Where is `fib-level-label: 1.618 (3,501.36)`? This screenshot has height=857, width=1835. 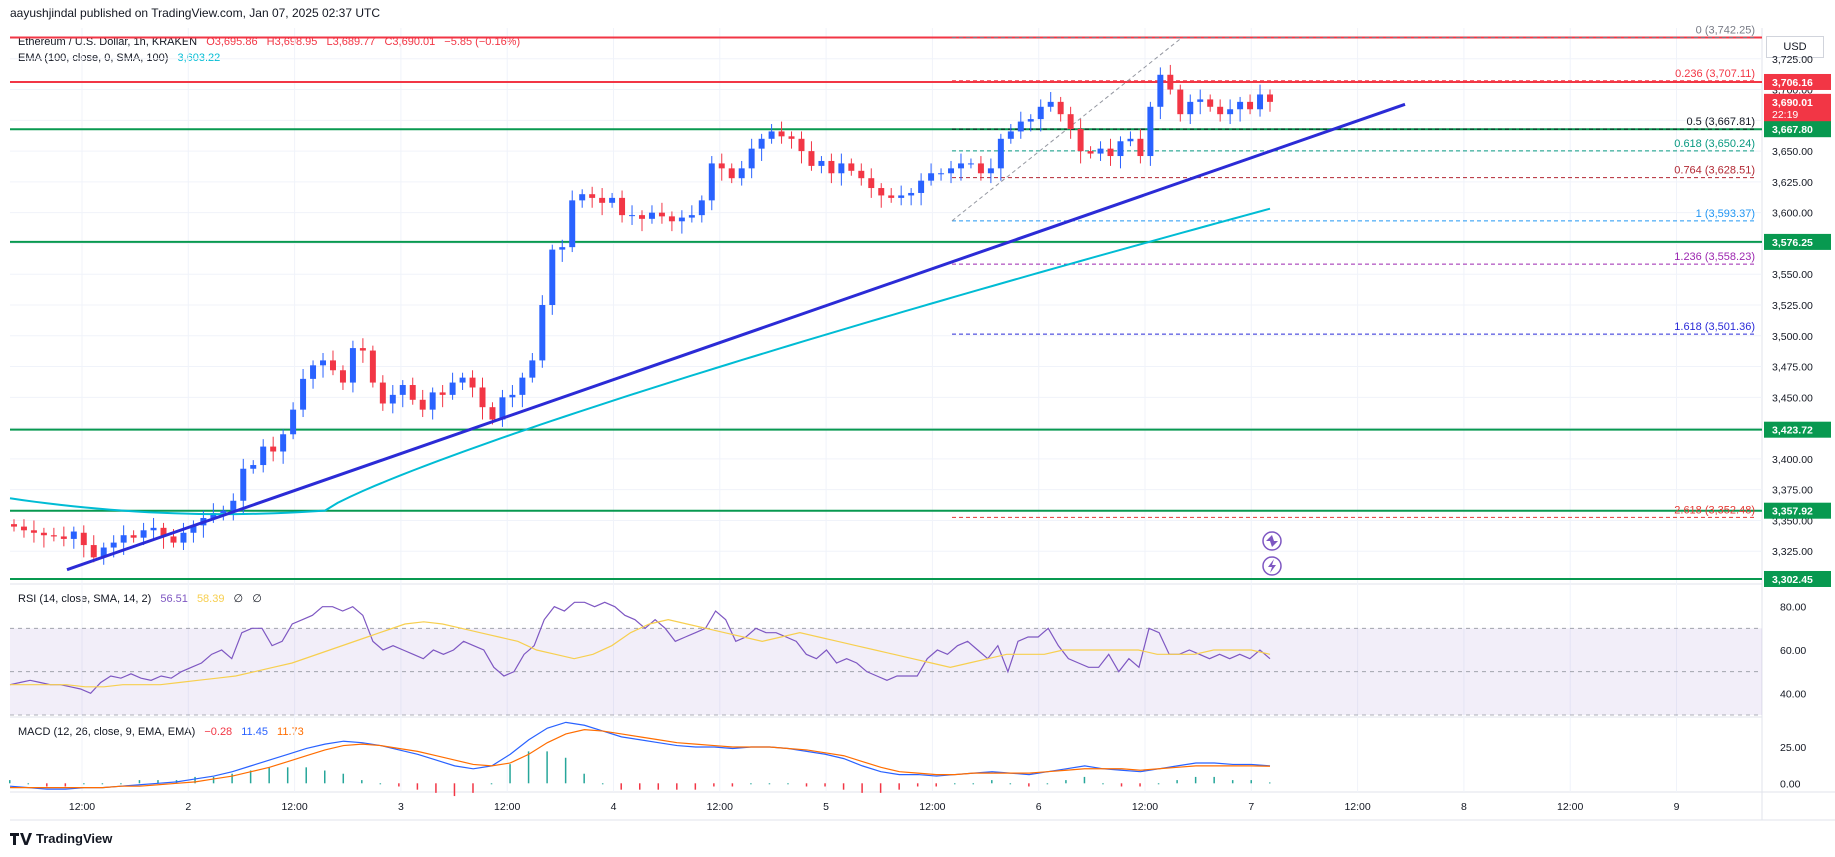
fib-level-label: 1.618 (3,501.36) is located at coordinates (1714, 327).